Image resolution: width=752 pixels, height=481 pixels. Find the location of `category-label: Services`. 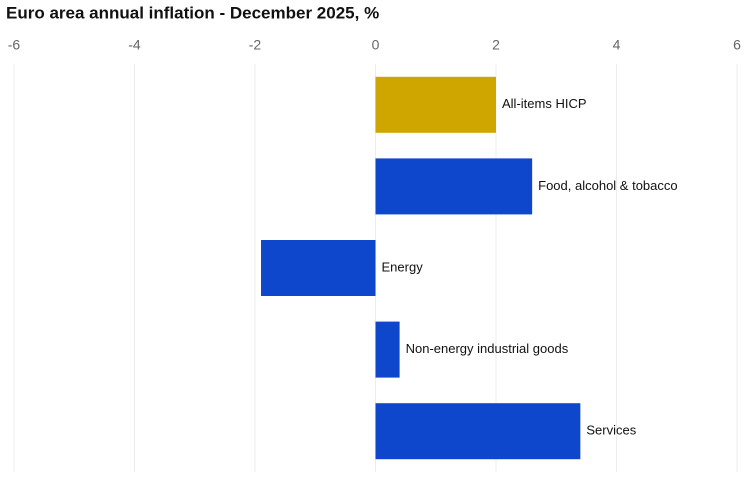

category-label: Services is located at coordinates (611, 430).